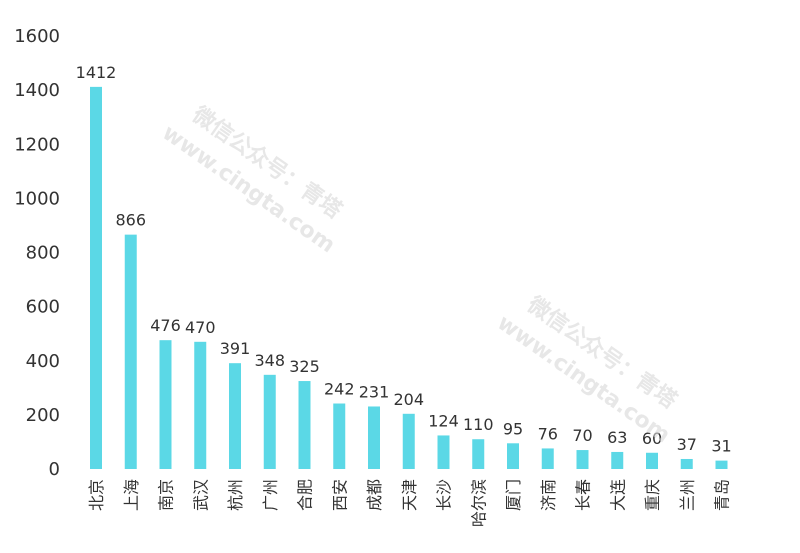 This screenshot has height=553, width=800. I want to click on data-label: 242, so click(339, 389).